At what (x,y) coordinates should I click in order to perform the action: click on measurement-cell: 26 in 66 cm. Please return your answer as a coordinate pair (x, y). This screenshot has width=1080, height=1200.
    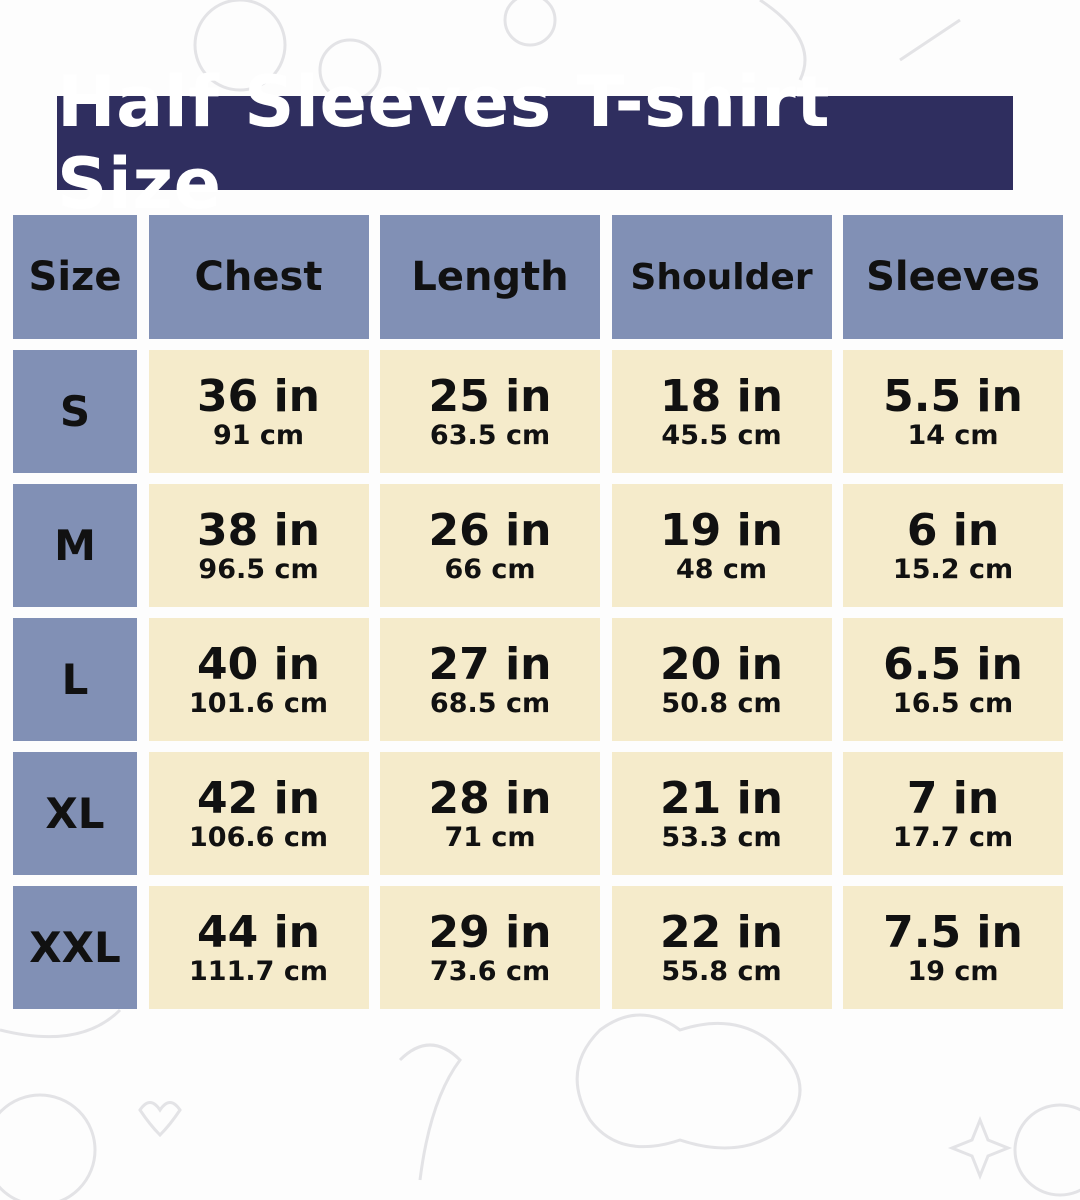
    Looking at the image, I should click on (490, 545).